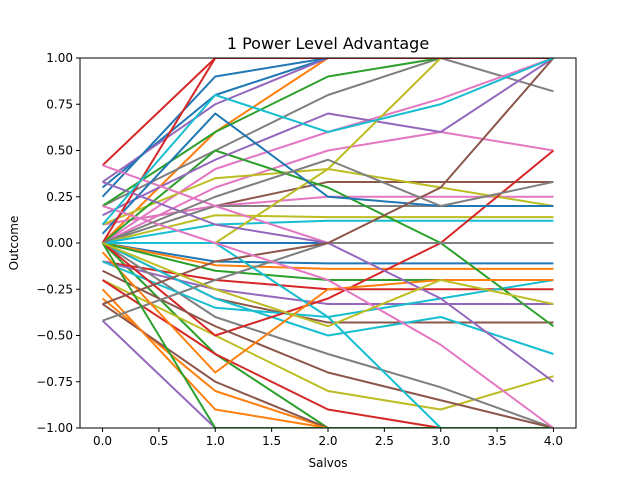  What do you see at coordinates (553, 441) in the screenshot?
I see `x-tick-label: 4.0` at bounding box center [553, 441].